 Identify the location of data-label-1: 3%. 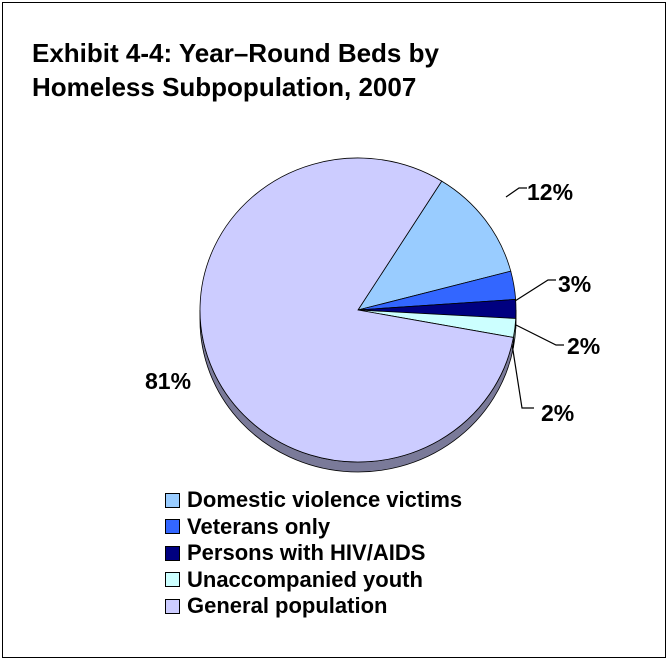
(574, 284).